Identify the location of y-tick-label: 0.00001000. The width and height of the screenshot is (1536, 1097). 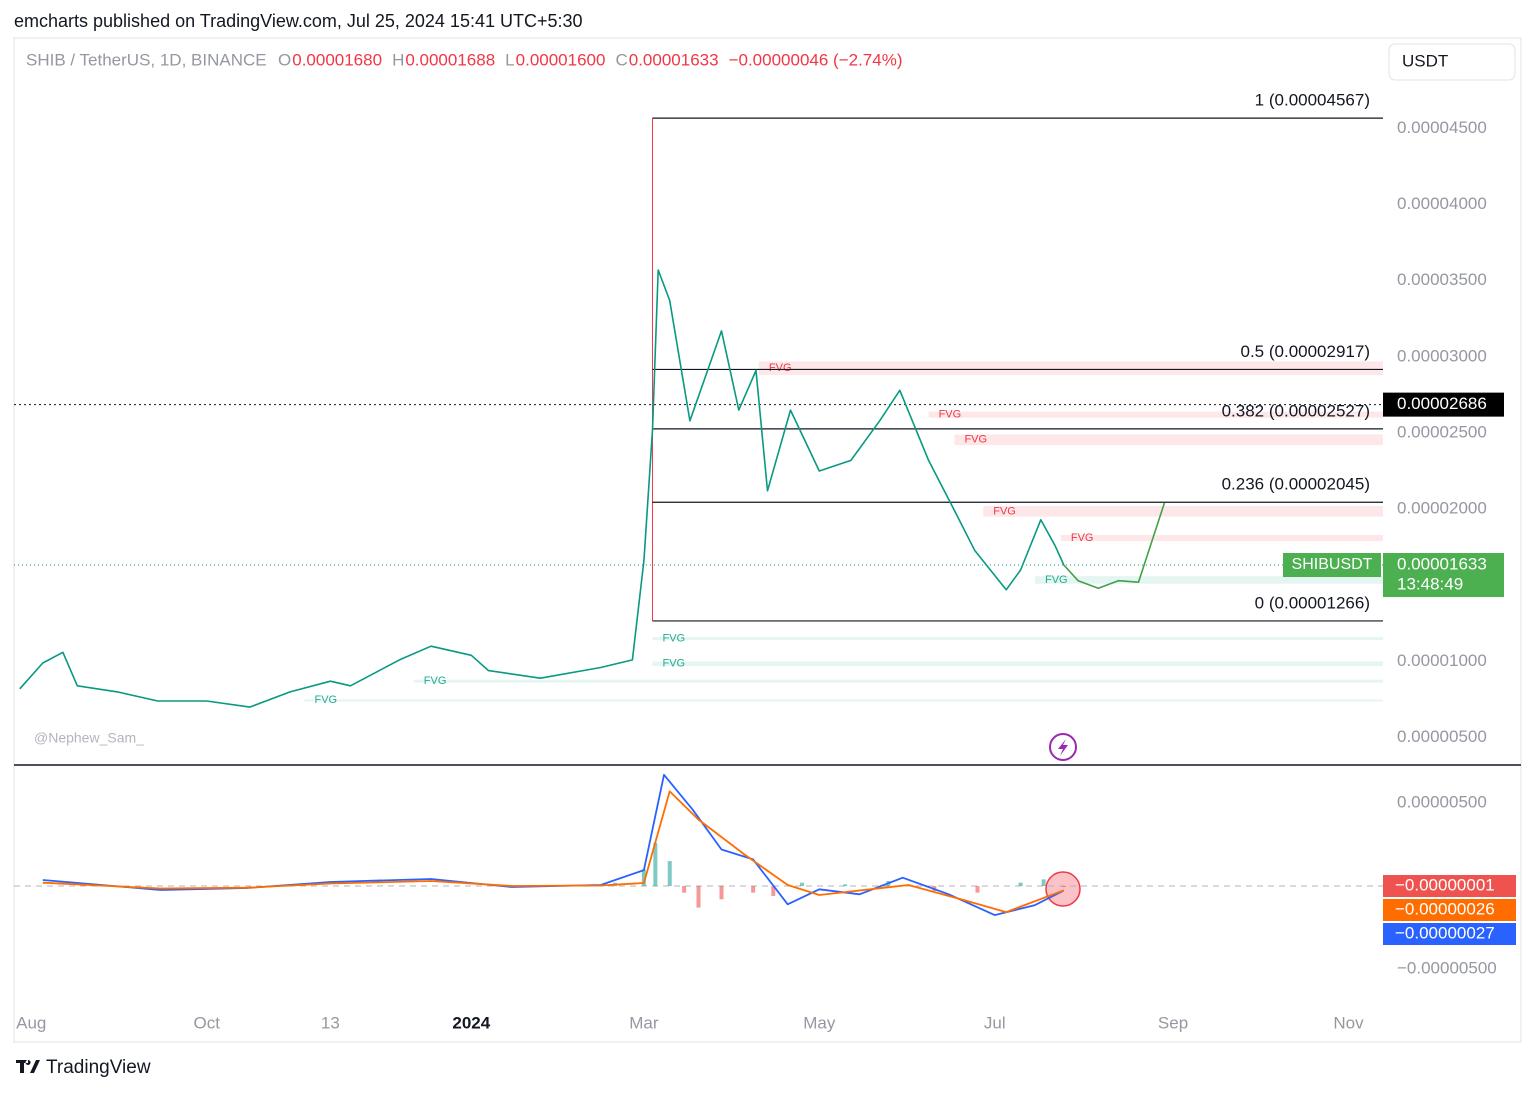
(1442, 660).